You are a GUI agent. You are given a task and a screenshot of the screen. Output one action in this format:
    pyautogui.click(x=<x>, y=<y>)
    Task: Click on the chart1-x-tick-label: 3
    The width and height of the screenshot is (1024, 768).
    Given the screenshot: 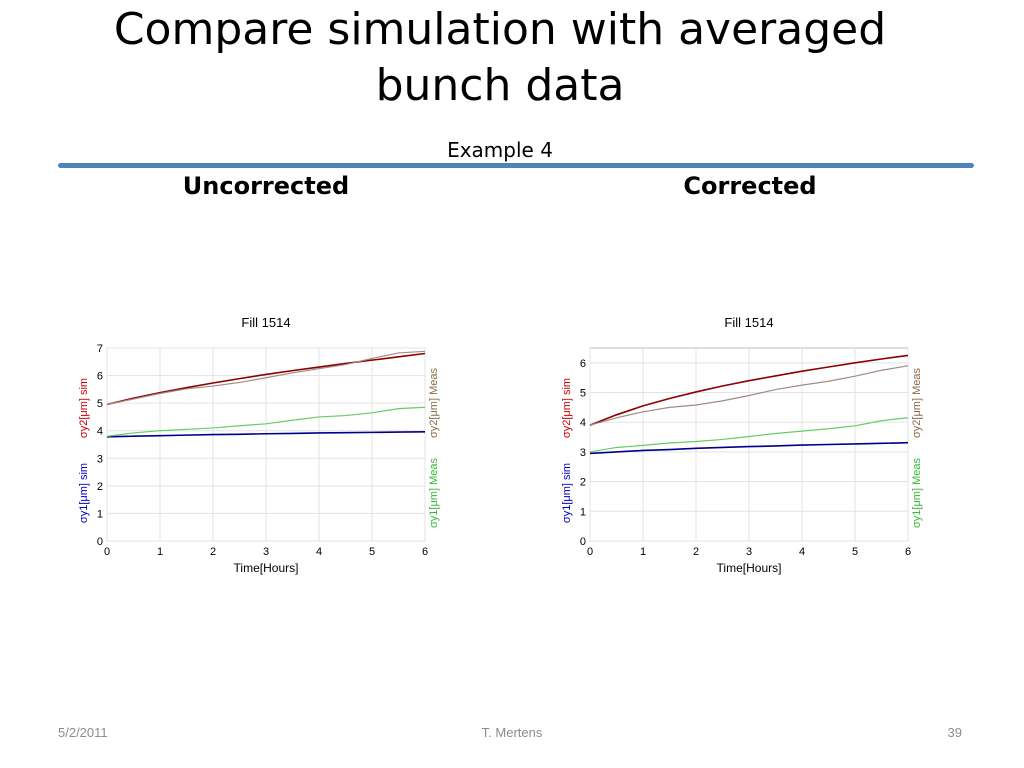 What is the action you would take?
    pyautogui.click(x=749, y=552)
    